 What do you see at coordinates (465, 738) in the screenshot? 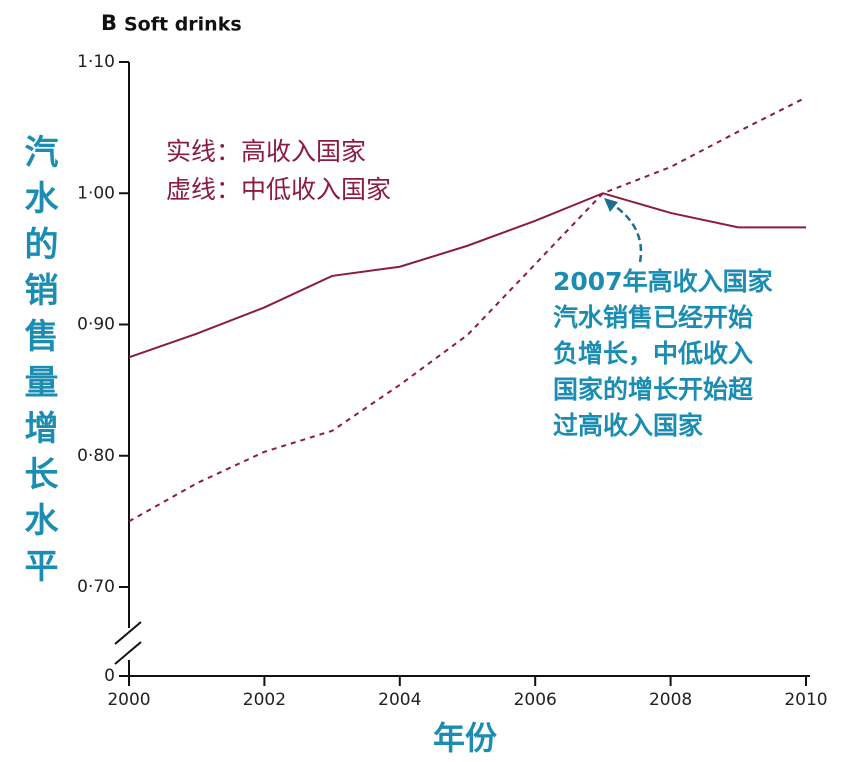
I see `x-axis-label: 年份` at bounding box center [465, 738].